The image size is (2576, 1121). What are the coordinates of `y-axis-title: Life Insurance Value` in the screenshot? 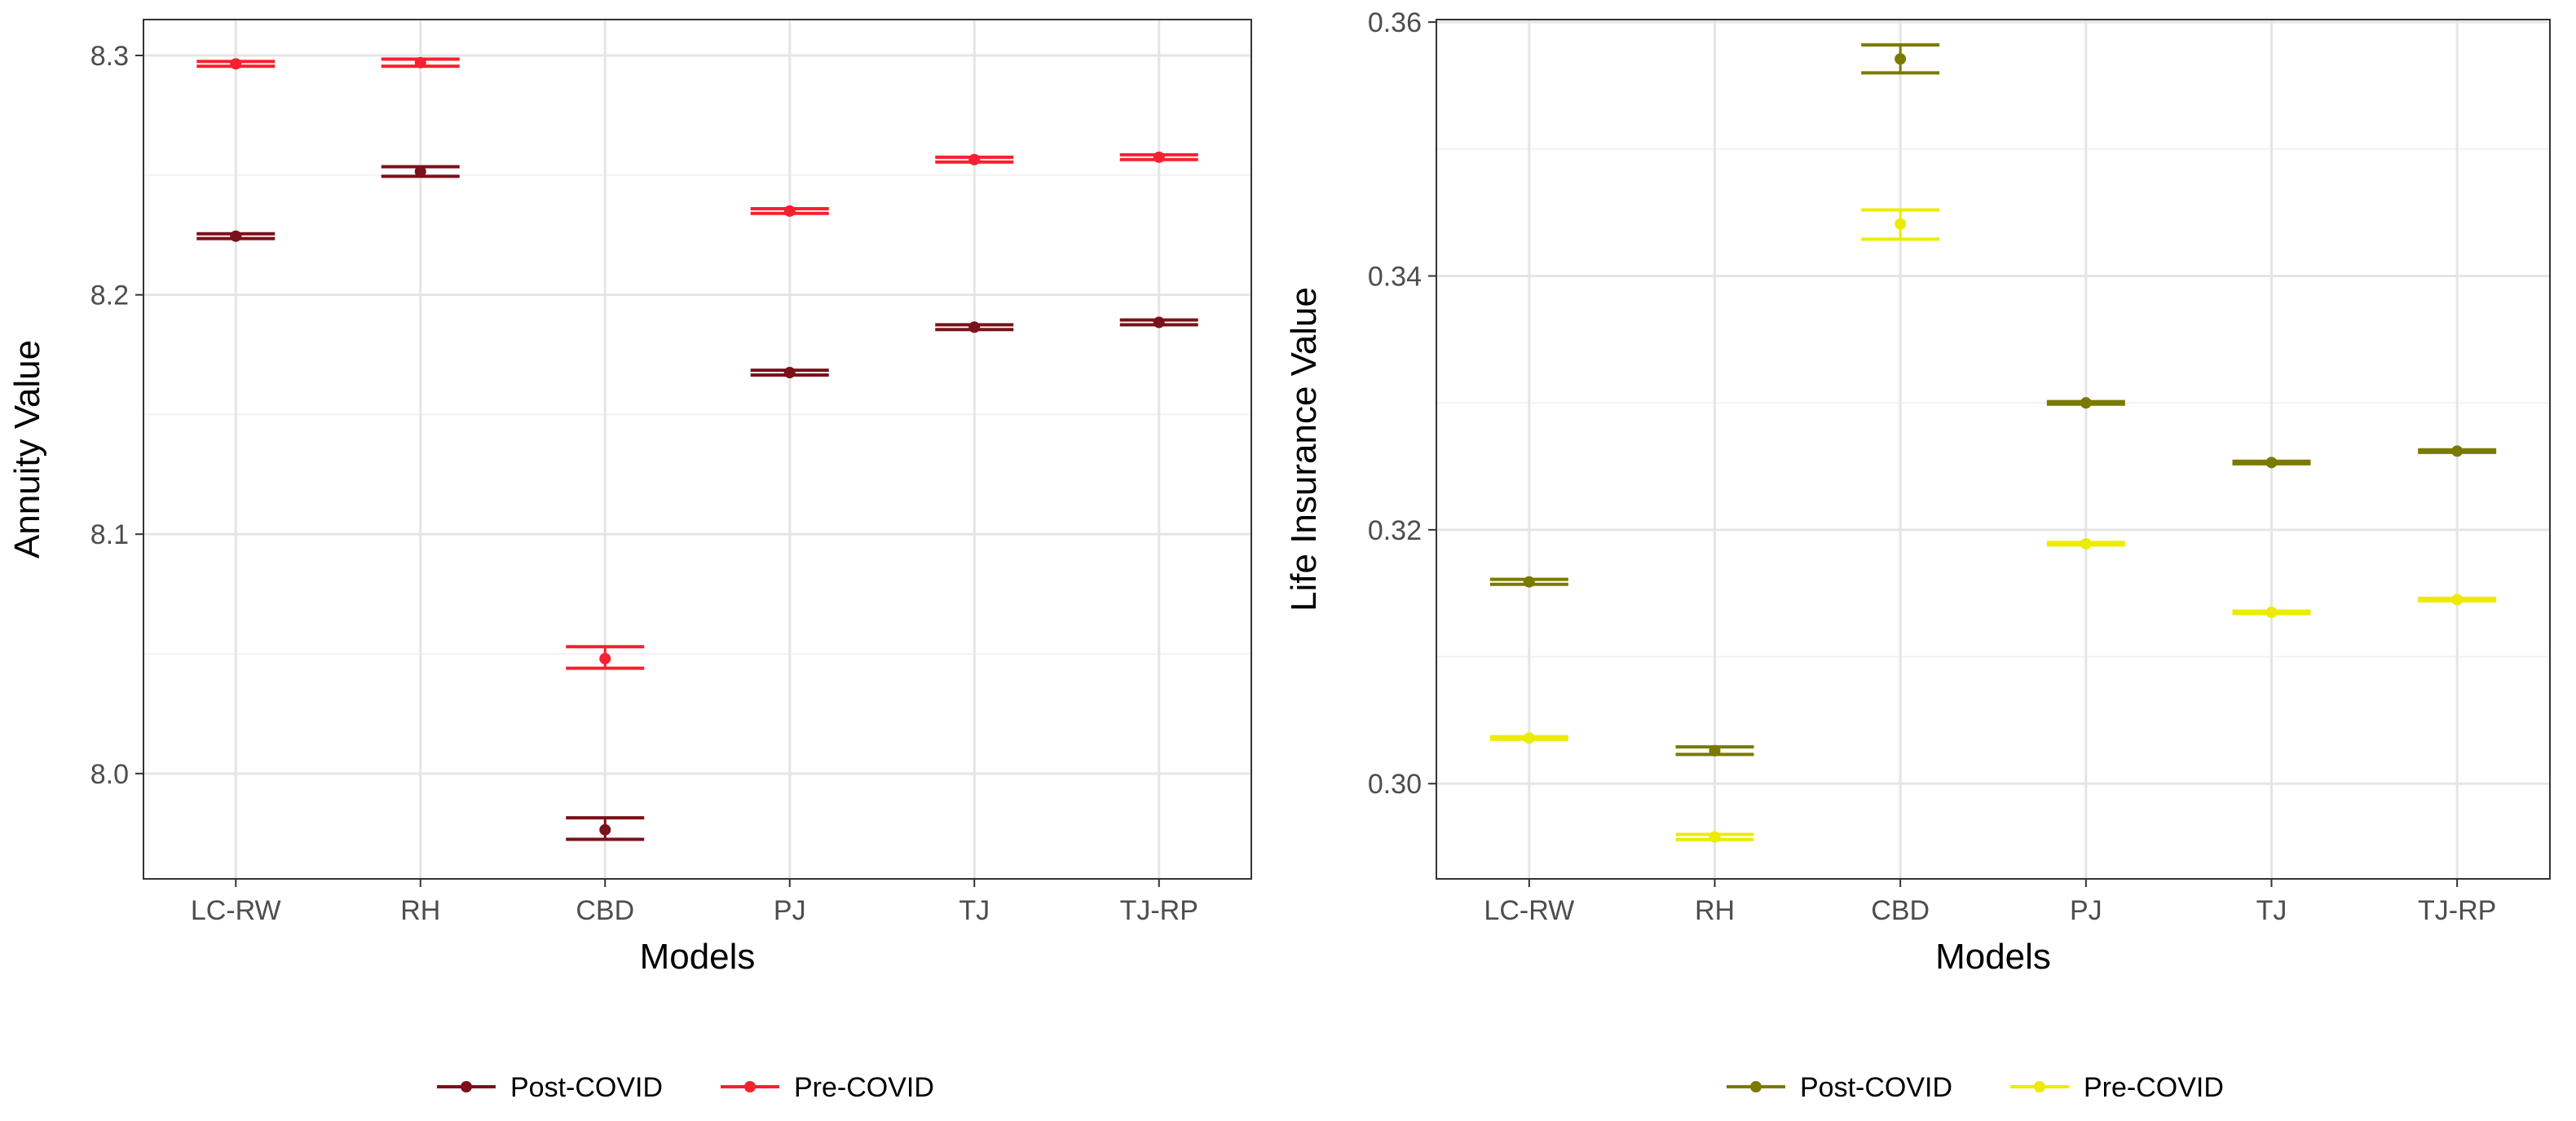 It's located at (1304, 449).